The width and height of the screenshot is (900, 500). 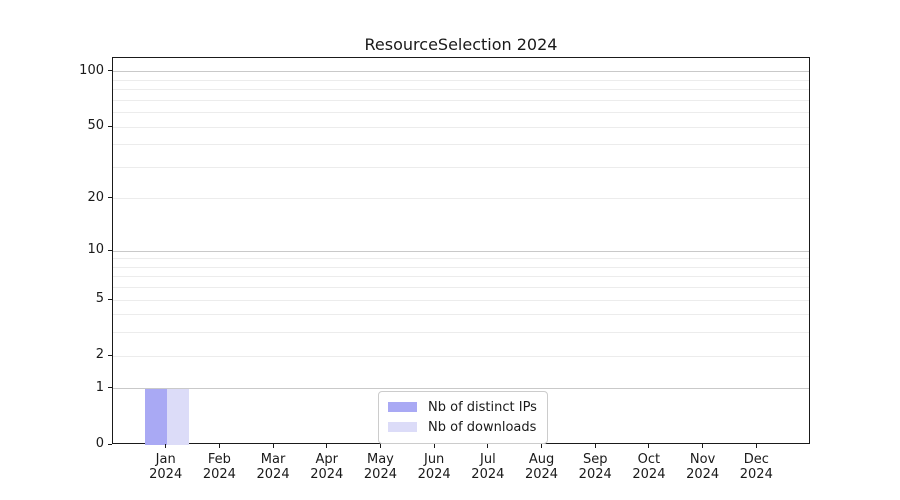 I want to click on x-tick-label-nov: Nov 2024, so click(x=703, y=467).